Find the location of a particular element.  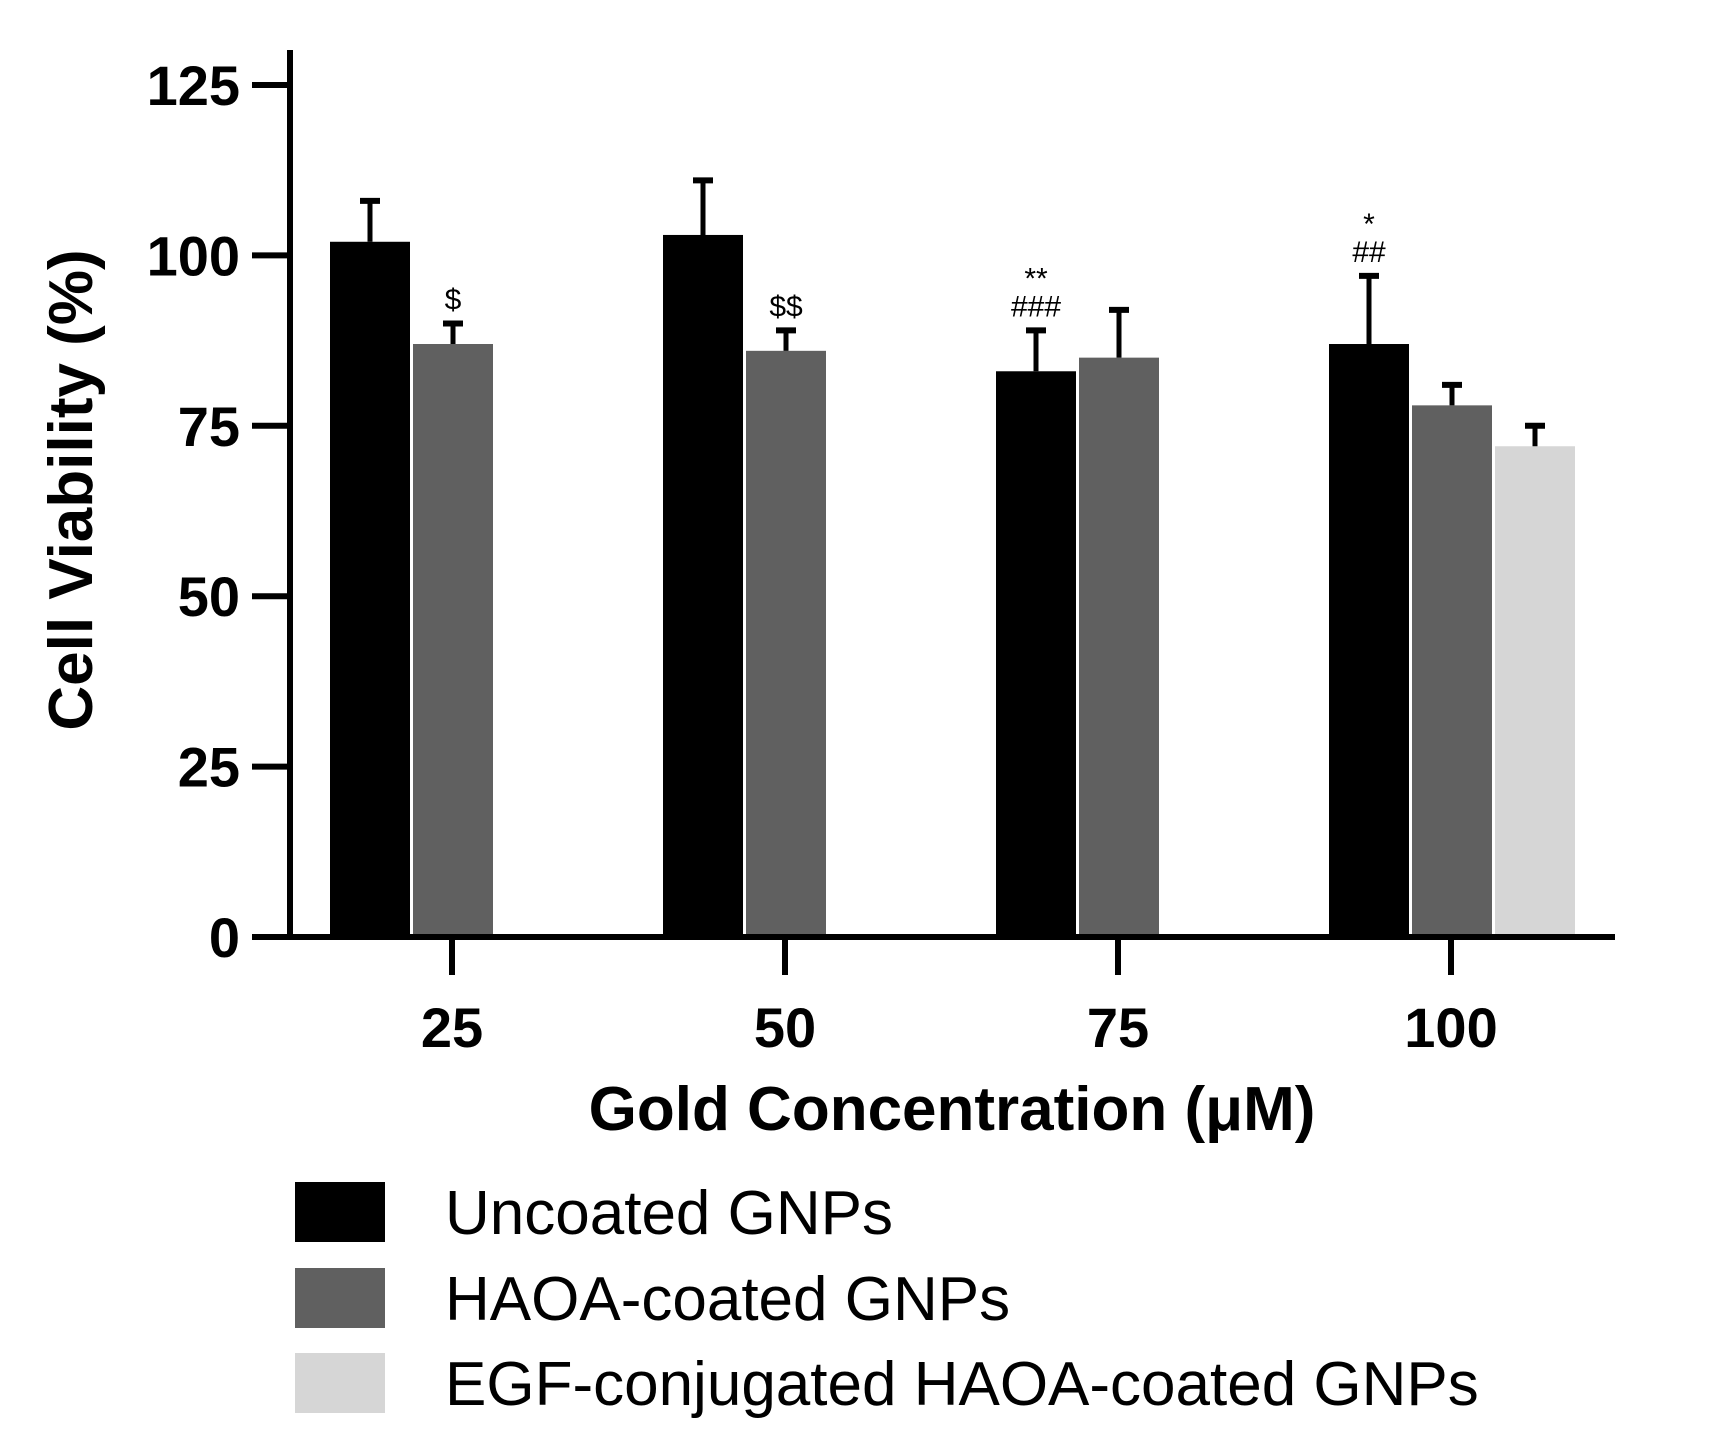

significance-marker: * is located at coordinates (1369, 224).